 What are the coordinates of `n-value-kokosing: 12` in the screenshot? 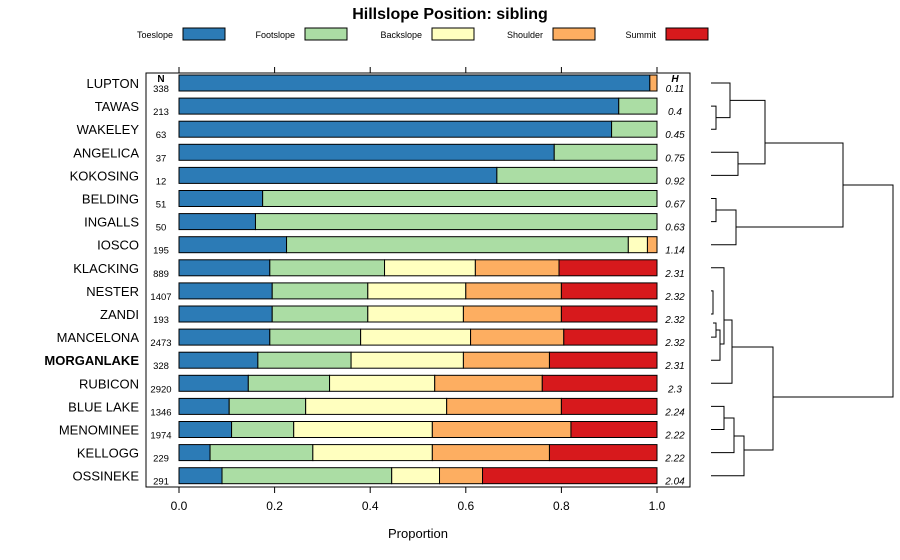 It's located at (161, 181).